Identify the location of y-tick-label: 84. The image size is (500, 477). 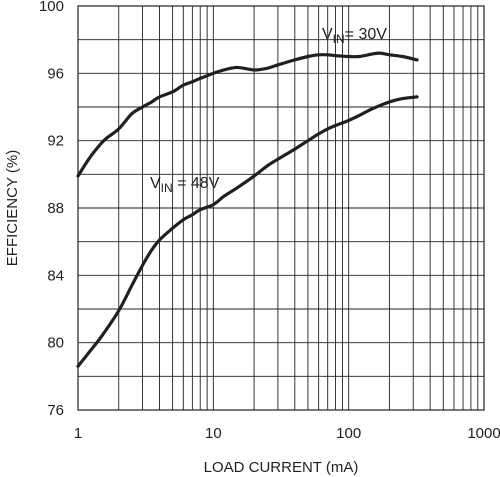
(55, 275).